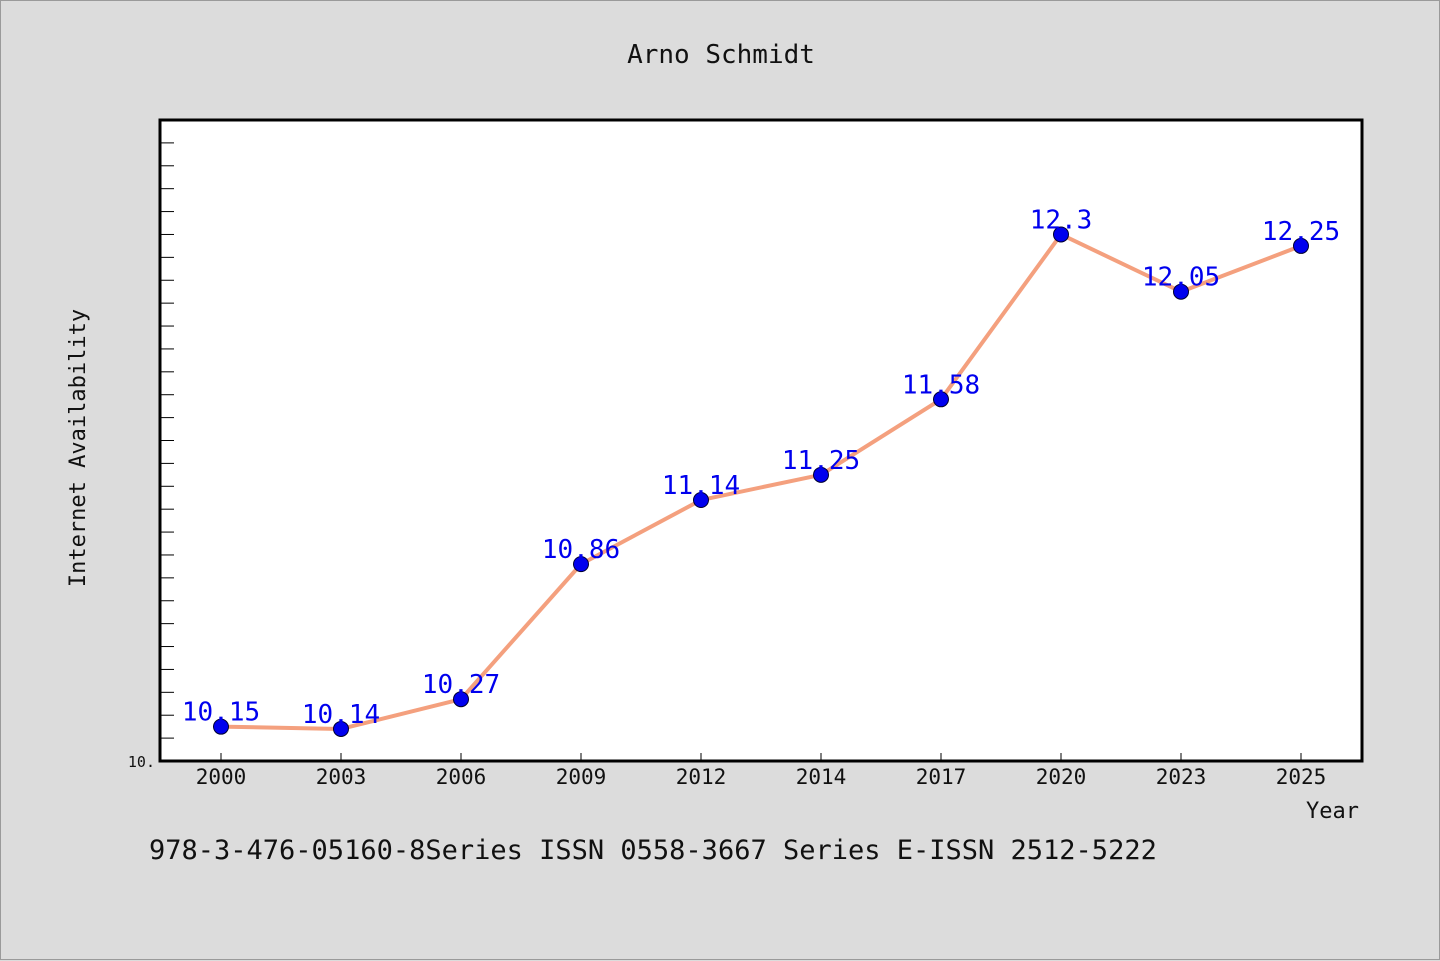 Image resolution: width=1440 pixels, height=961 pixels. What do you see at coordinates (721, 55) in the screenshot?
I see `chart-title: Arno Schmidt` at bounding box center [721, 55].